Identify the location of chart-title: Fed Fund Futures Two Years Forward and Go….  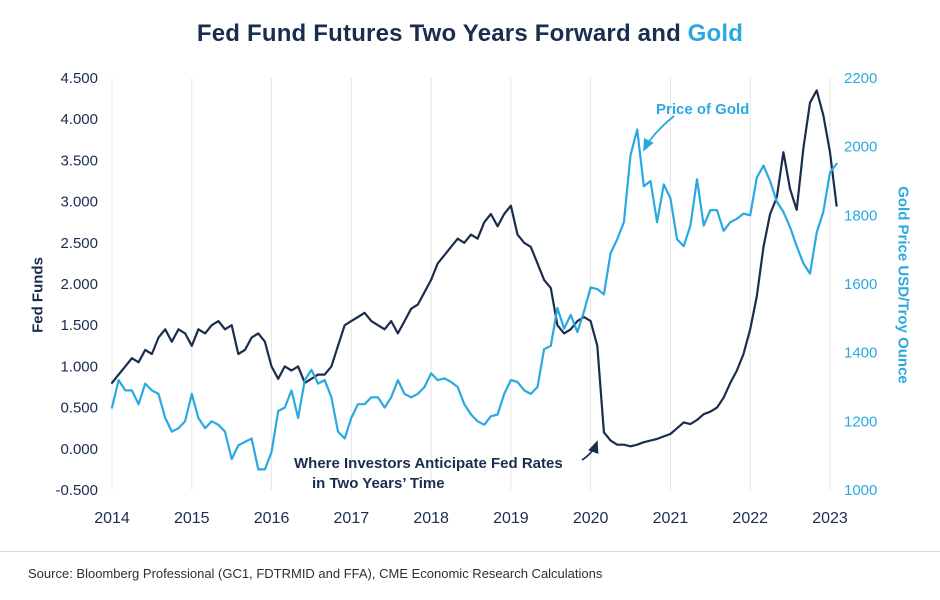
(470, 34).